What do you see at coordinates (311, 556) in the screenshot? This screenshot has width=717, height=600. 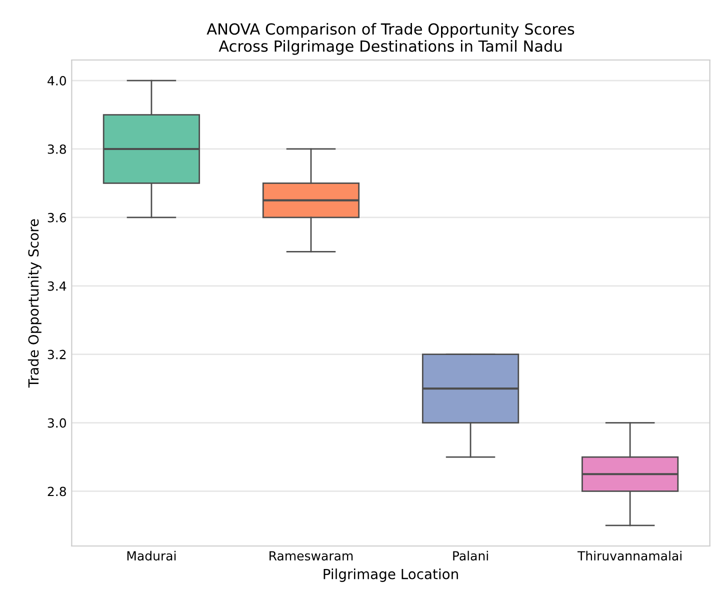 I see `x-tick-label: Rameswaram` at bounding box center [311, 556].